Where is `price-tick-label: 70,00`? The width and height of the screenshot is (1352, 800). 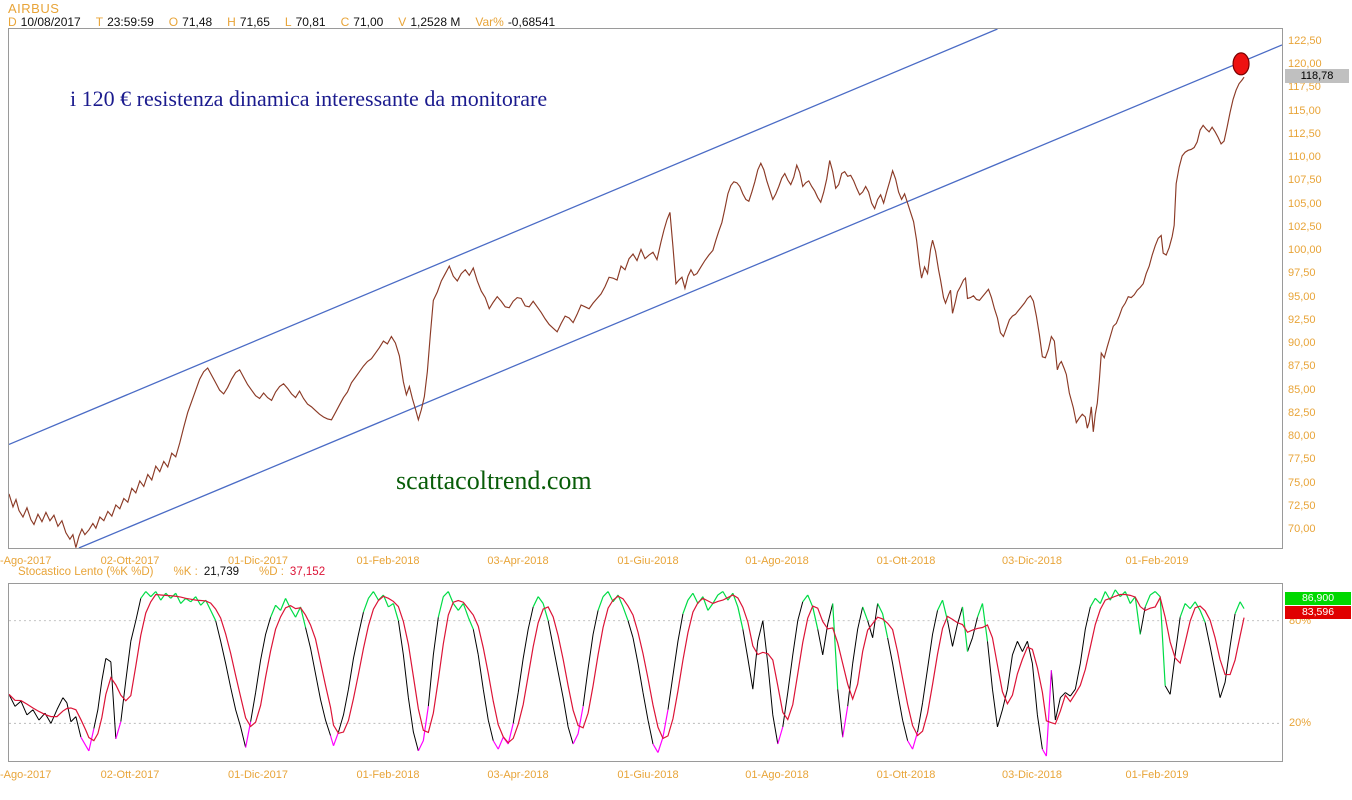 price-tick-label: 70,00 is located at coordinates (1302, 529).